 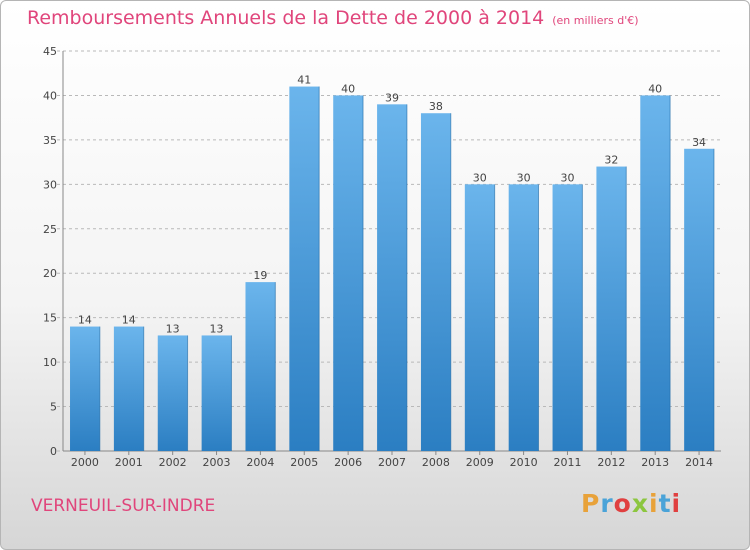 What do you see at coordinates (50, 51) in the screenshot?
I see `y-tick-label: 45` at bounding box center [50, 51].